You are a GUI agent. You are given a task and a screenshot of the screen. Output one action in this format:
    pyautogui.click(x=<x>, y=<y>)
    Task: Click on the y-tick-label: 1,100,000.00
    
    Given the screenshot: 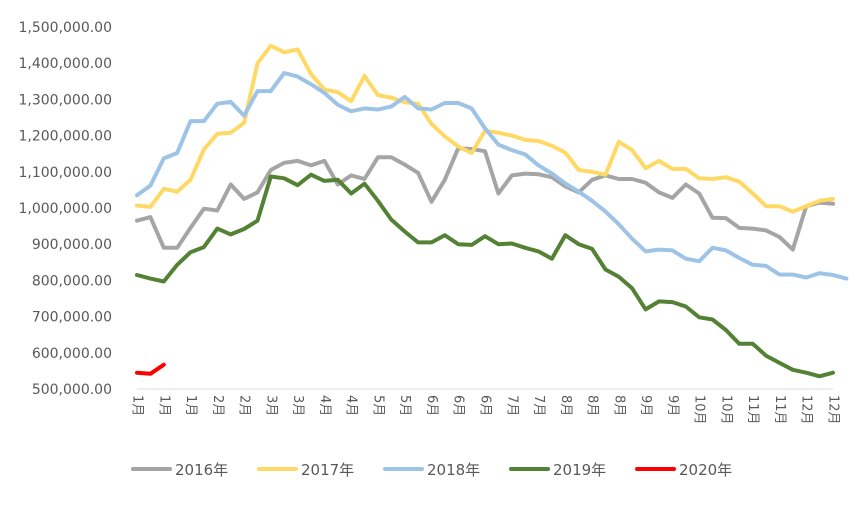 What is the action you would take?
    pyautogui.click(x=65, y=173)
    